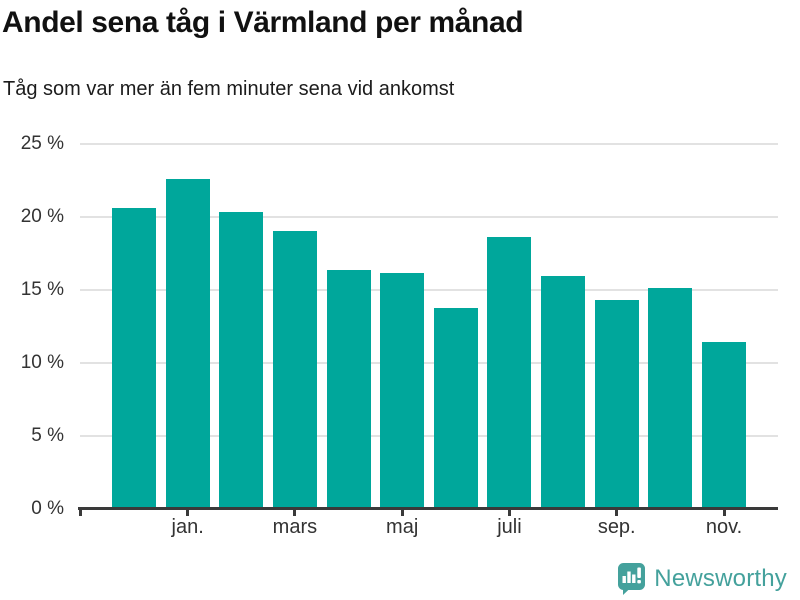 The width and height of the screenshot is (800, 600). What do you see at coordinates (241, 359) in the screenshot?
I see `bar-feb.` at bounding box center [241, 359].